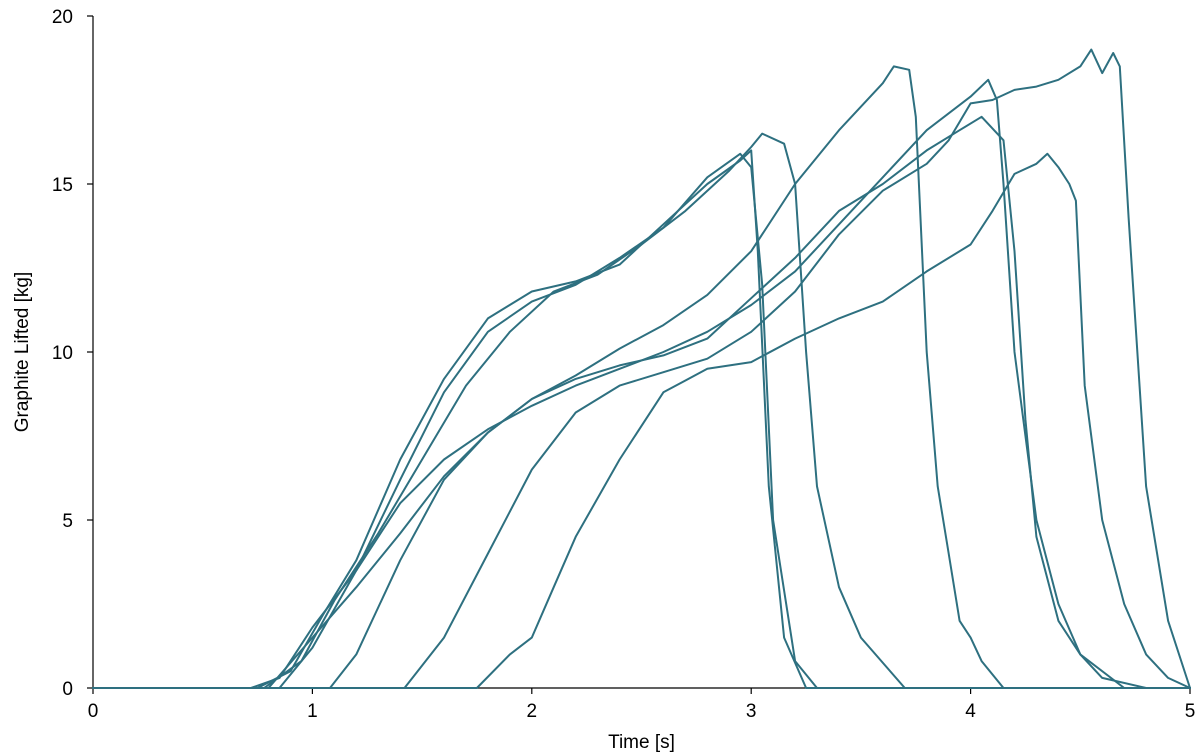  Describe the element at coordinates (312, 711) in the screenshot. I see `x-tick-label: 1` at that location.